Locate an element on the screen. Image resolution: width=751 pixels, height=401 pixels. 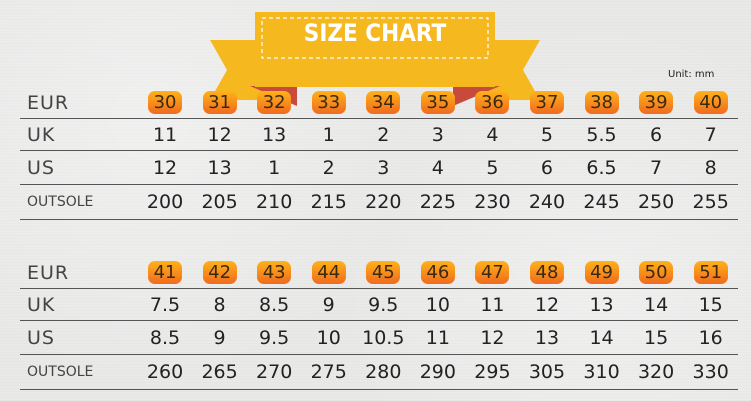
size-row-uk: UK 11 12 13 1 2 3 4 5 5.5 6 7 is located at coordinates (379, 135).